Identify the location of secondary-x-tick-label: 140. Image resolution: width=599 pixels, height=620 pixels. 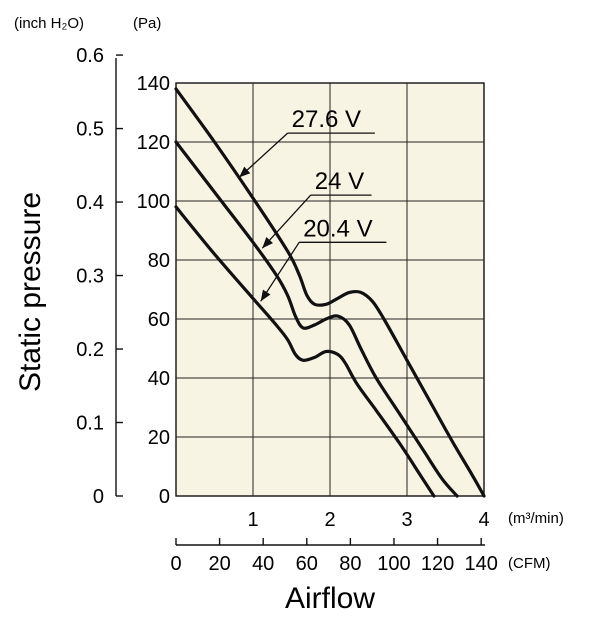
(480, 564).